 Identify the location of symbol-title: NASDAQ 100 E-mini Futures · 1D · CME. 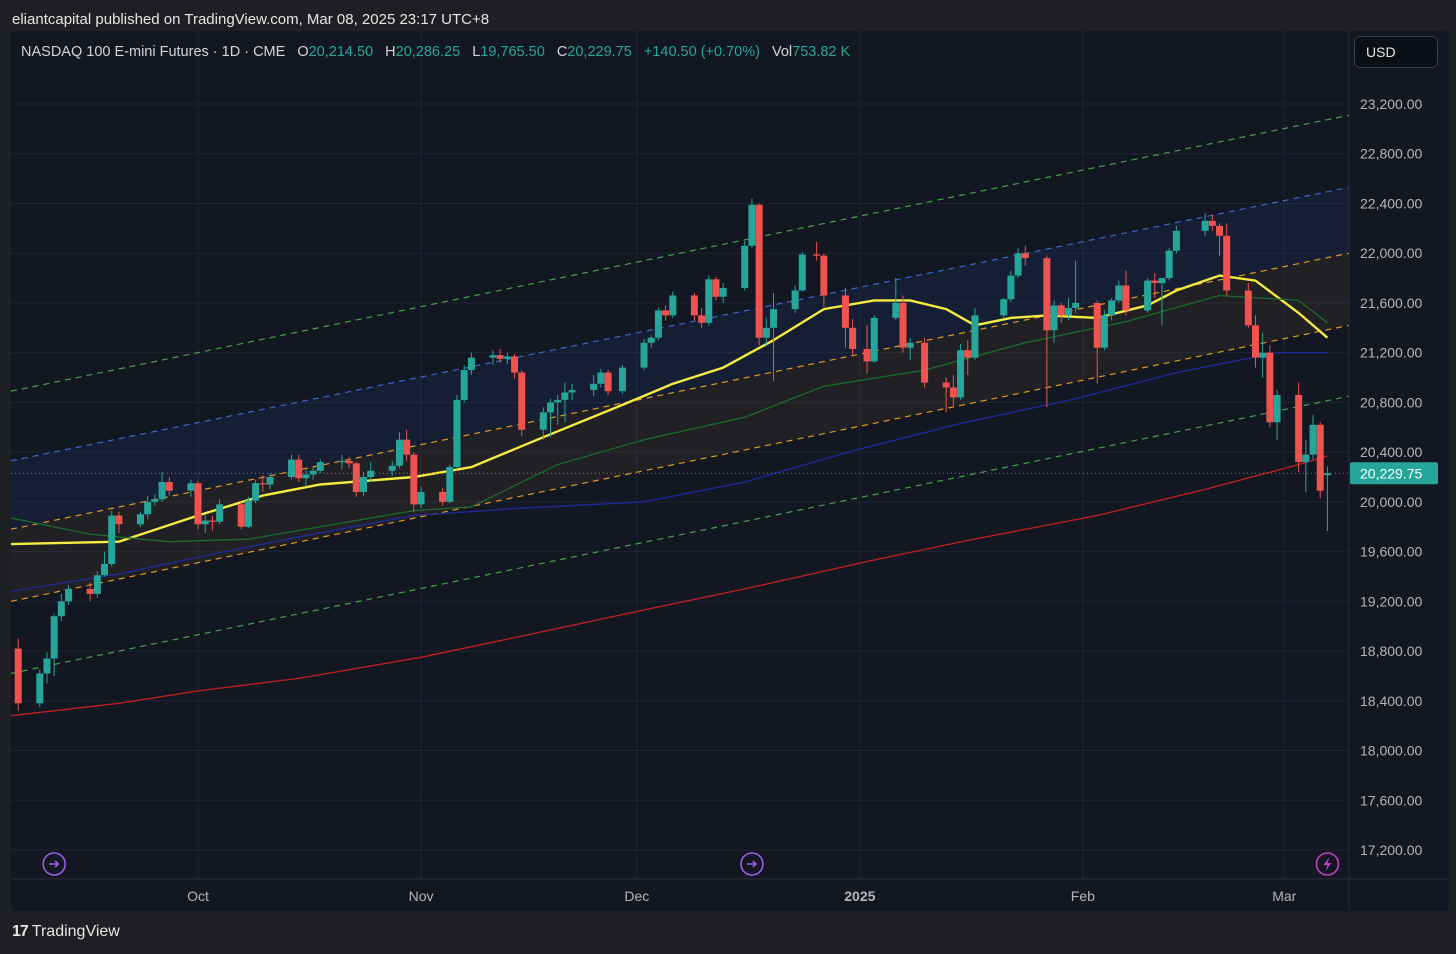
(153, 52).